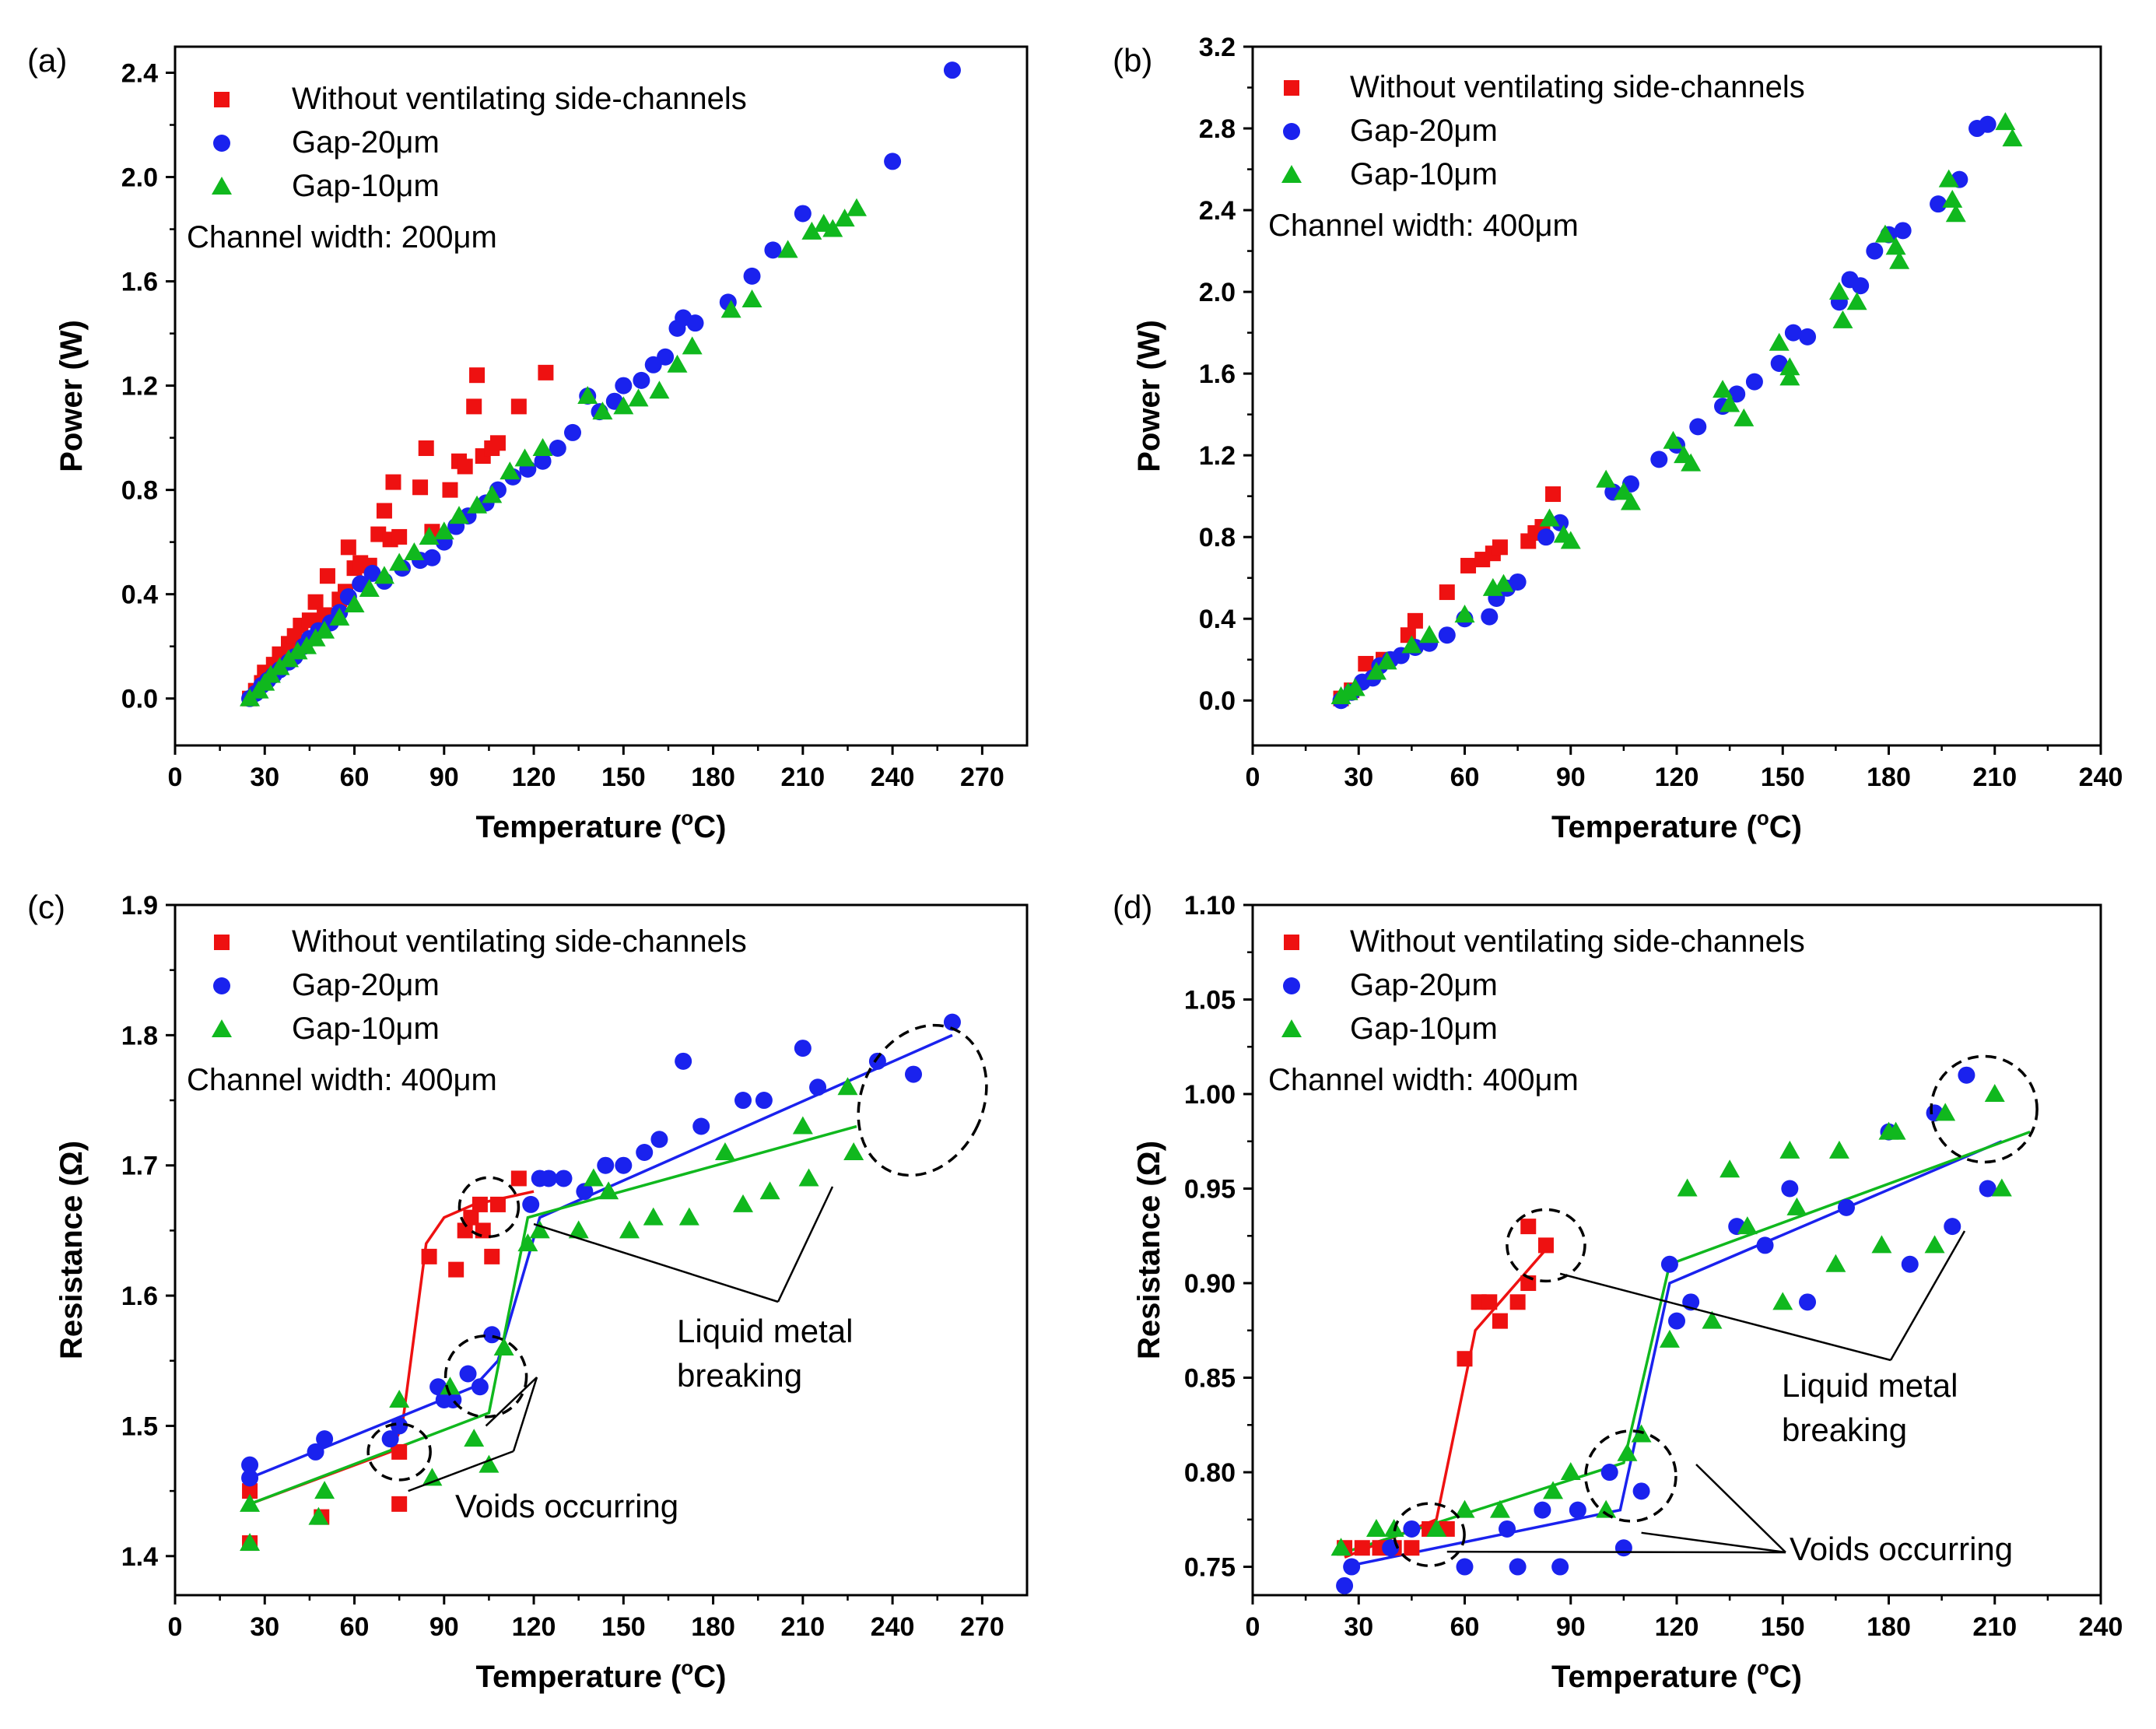 The image size is (2156, 1729). I want to click on y-axis-label: Power (W), so click(1149, 396).